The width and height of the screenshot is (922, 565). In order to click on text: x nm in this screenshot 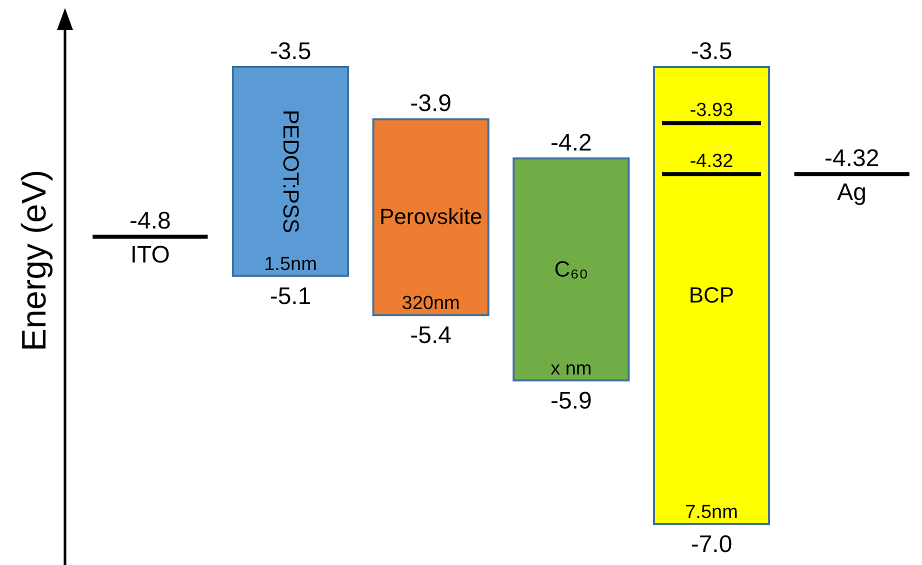, I will do `click(571, 369)`.